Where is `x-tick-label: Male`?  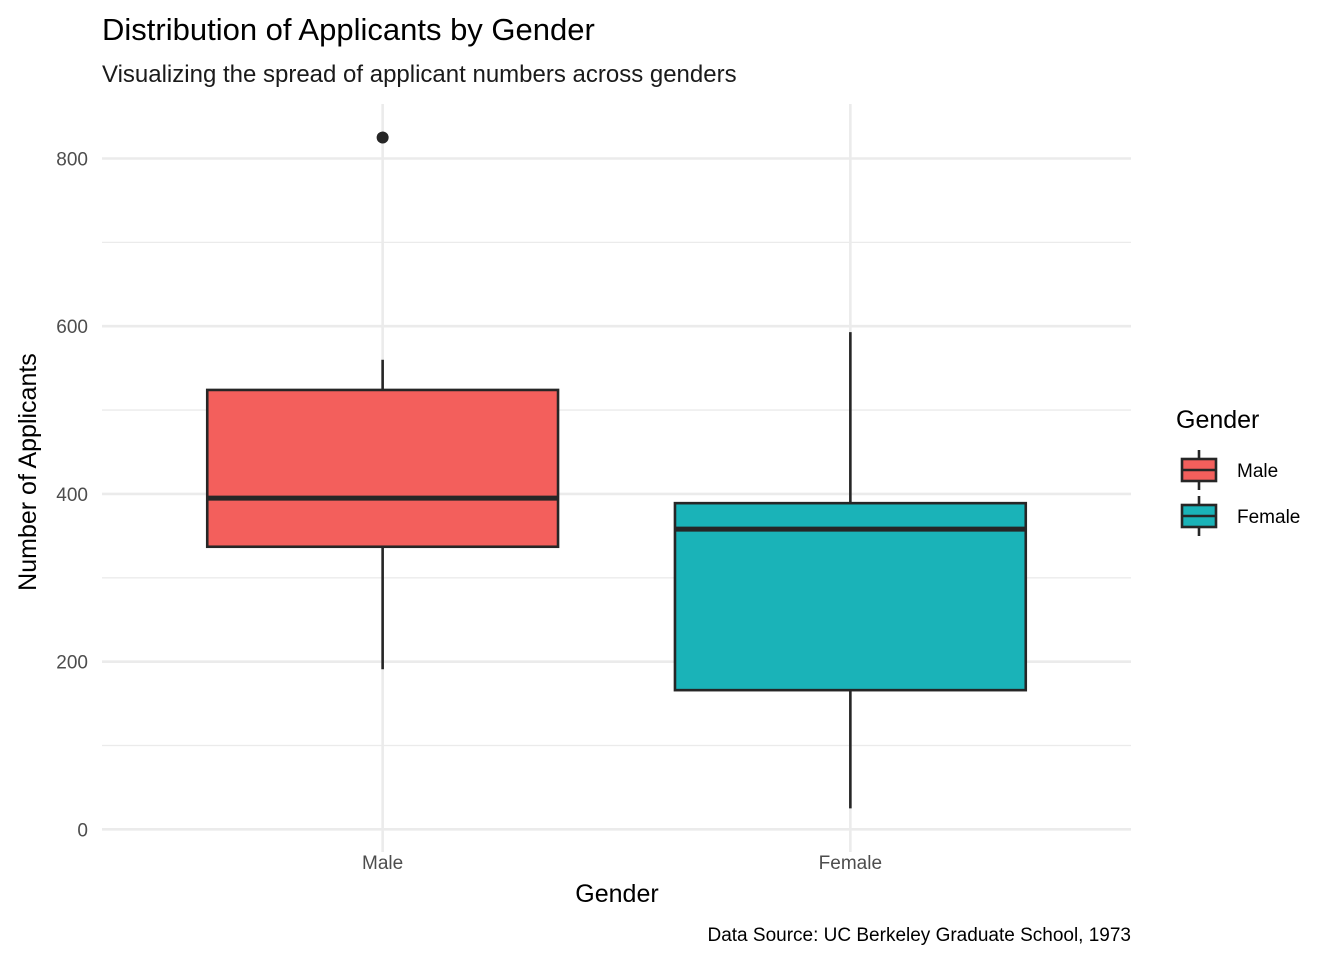
x-tick-label: Male is located at coordinates (382, 863).